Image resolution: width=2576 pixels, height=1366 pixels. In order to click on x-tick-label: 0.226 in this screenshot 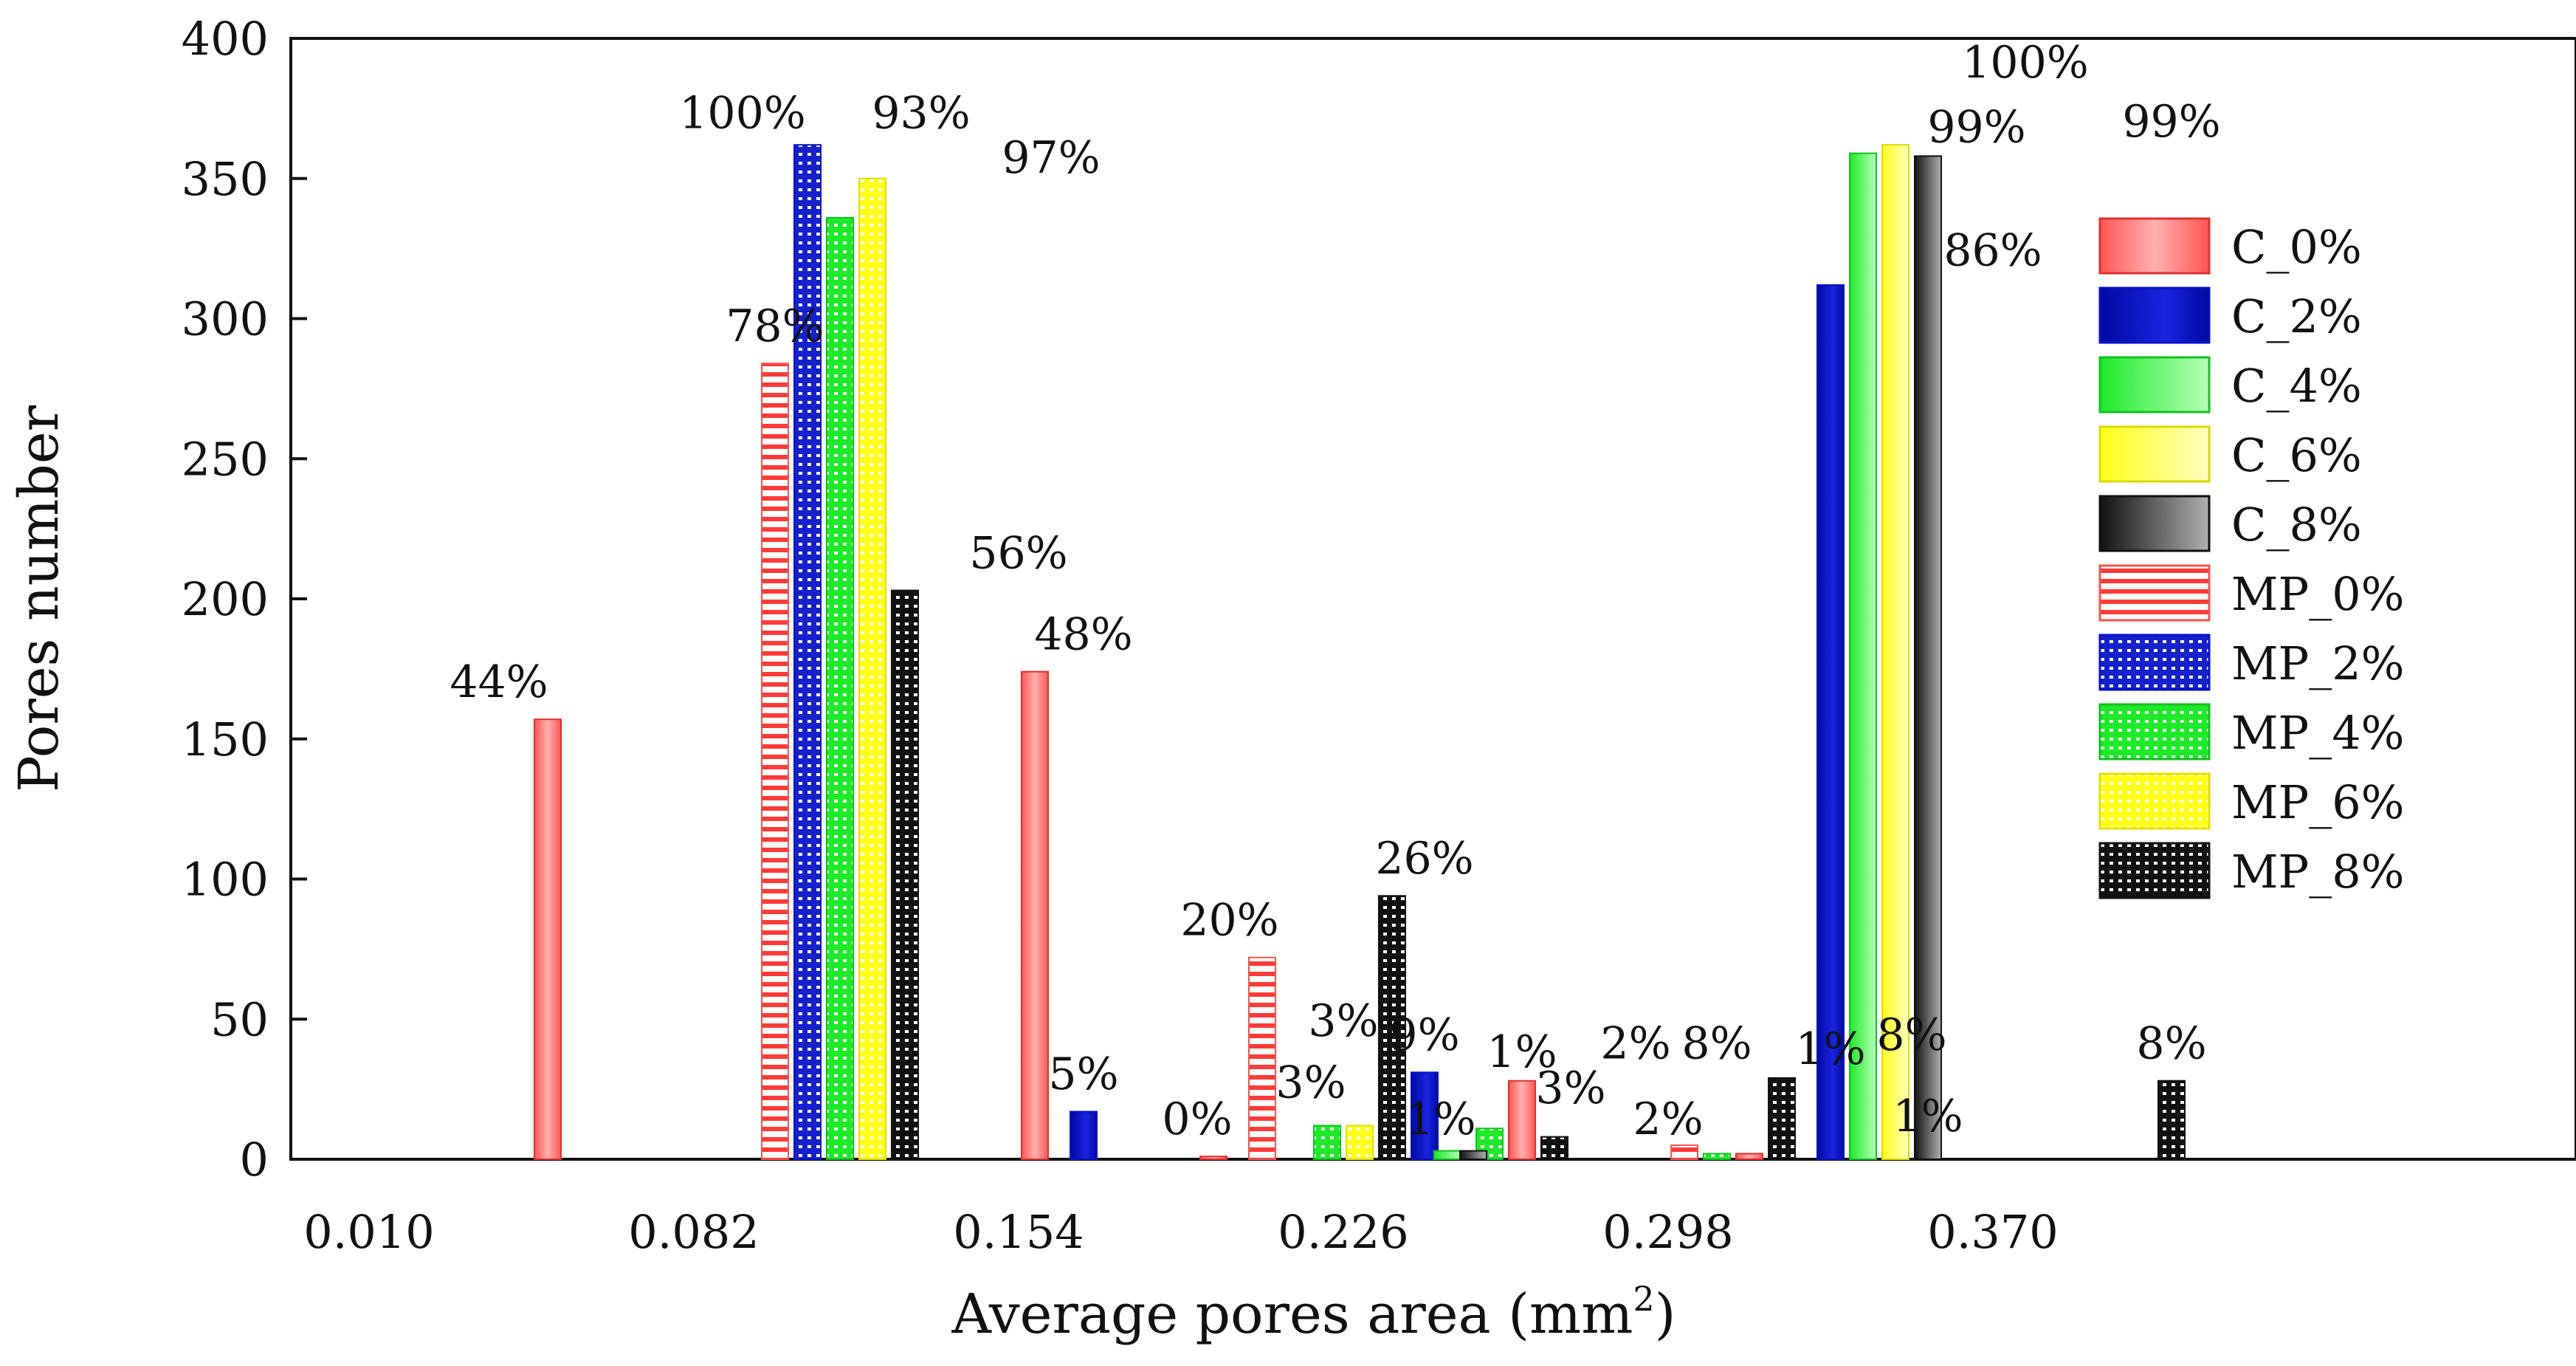, I will do `click(1344, 1232)`.